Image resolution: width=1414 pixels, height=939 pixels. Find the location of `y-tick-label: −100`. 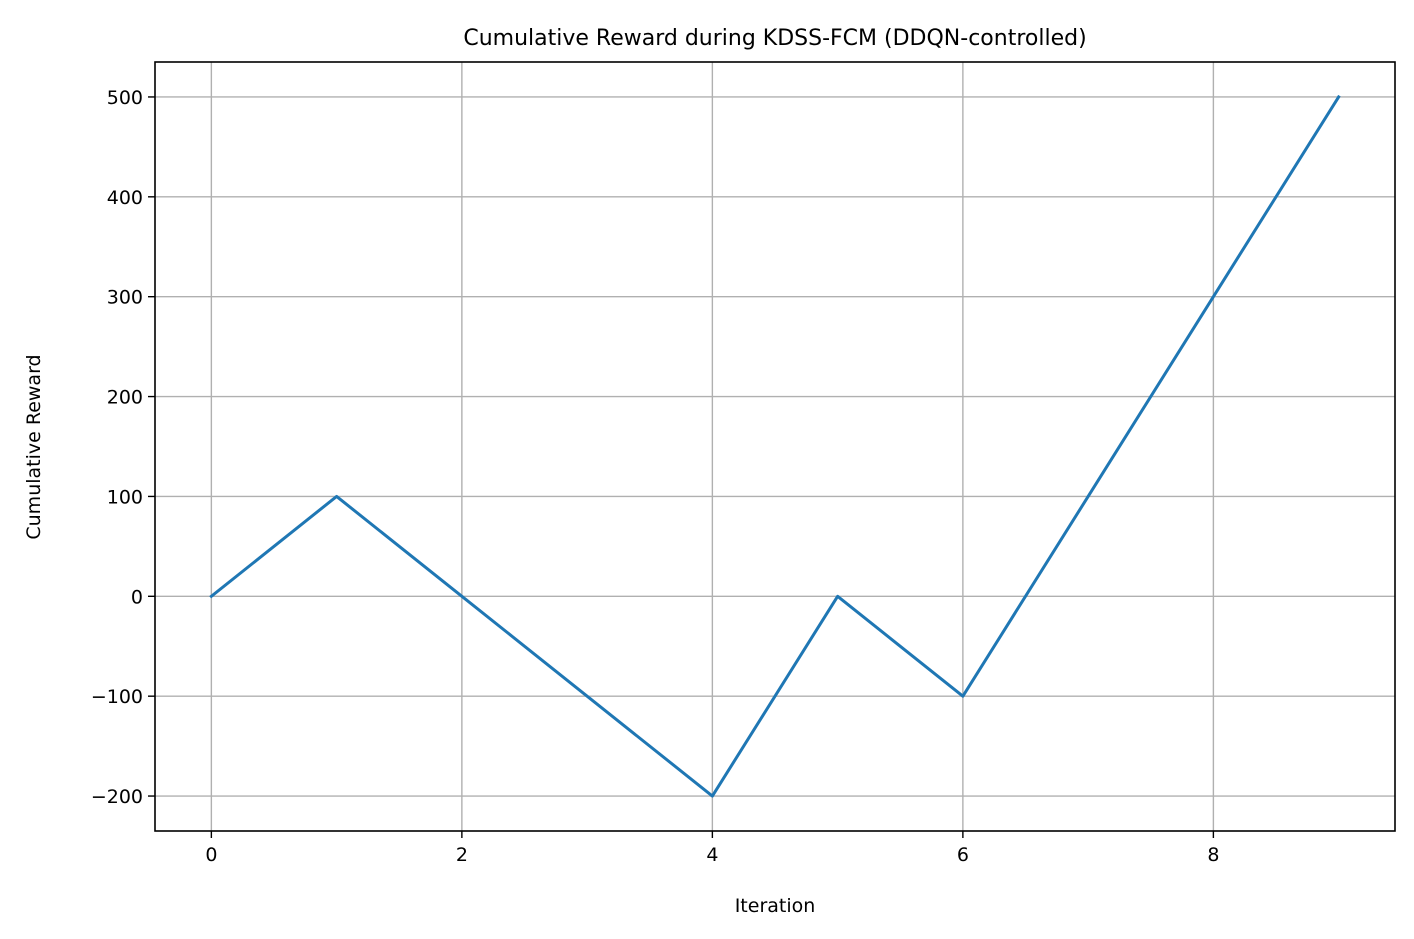

y-tick-label: −100 is located at coordinates (117, 697).